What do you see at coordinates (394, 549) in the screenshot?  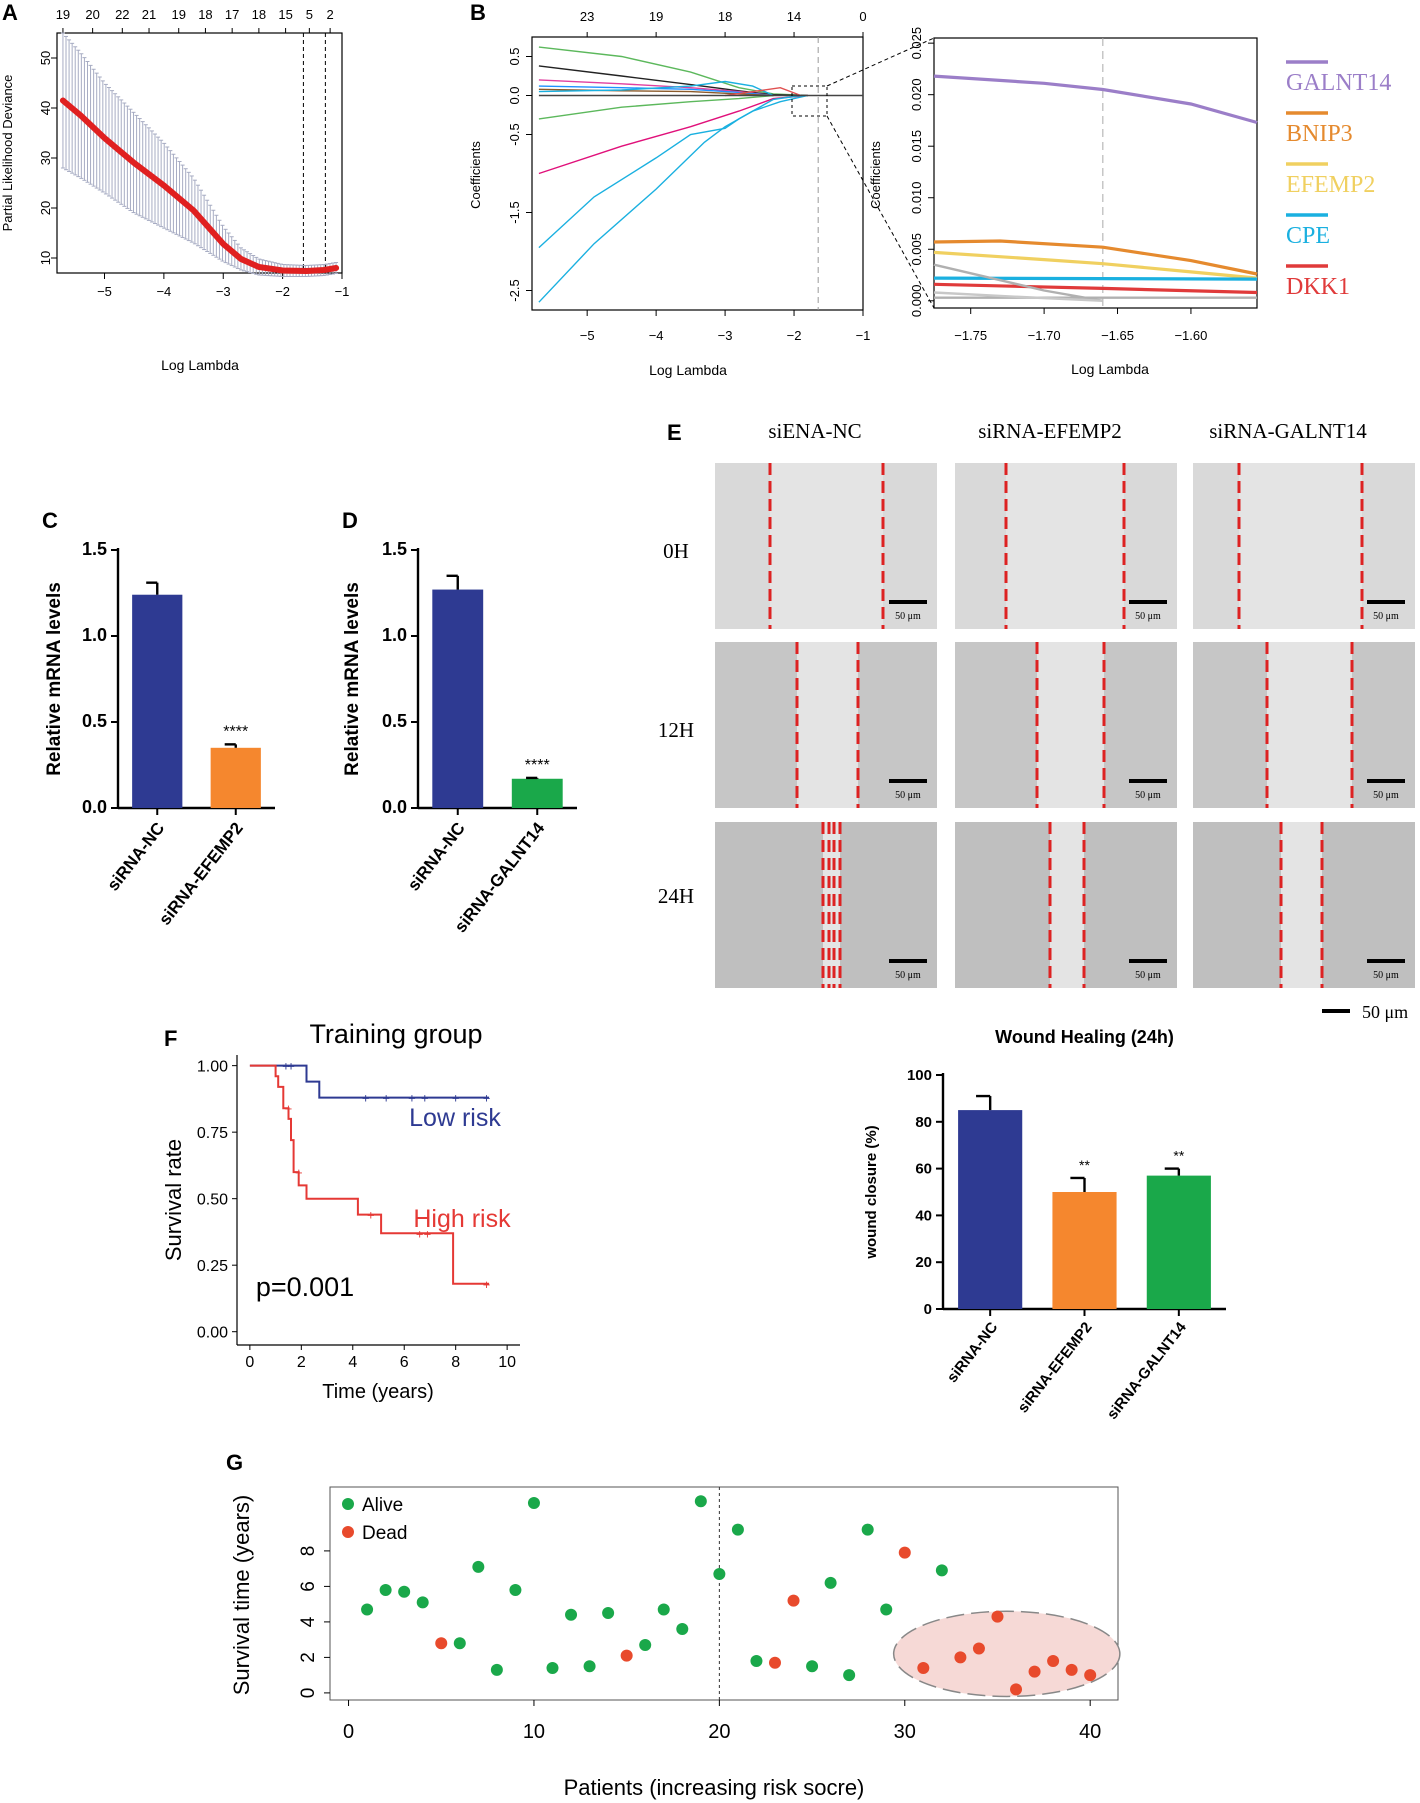 I see `chart-d-ytick-label: 1.5` at bounding box center [394, 549].